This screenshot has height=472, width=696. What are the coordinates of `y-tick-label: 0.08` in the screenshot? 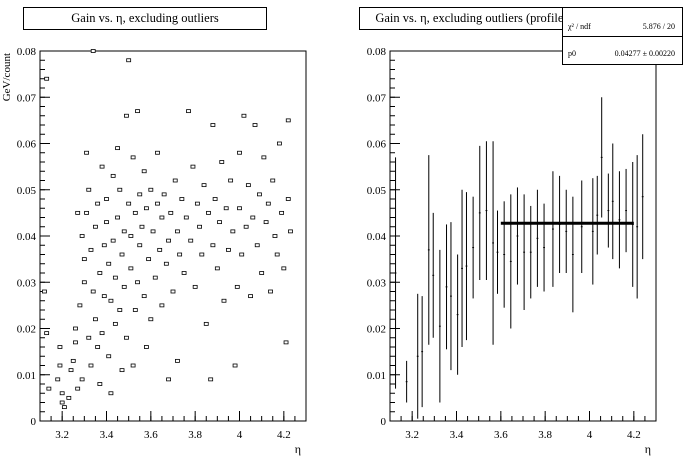 It's located at (377, 52).